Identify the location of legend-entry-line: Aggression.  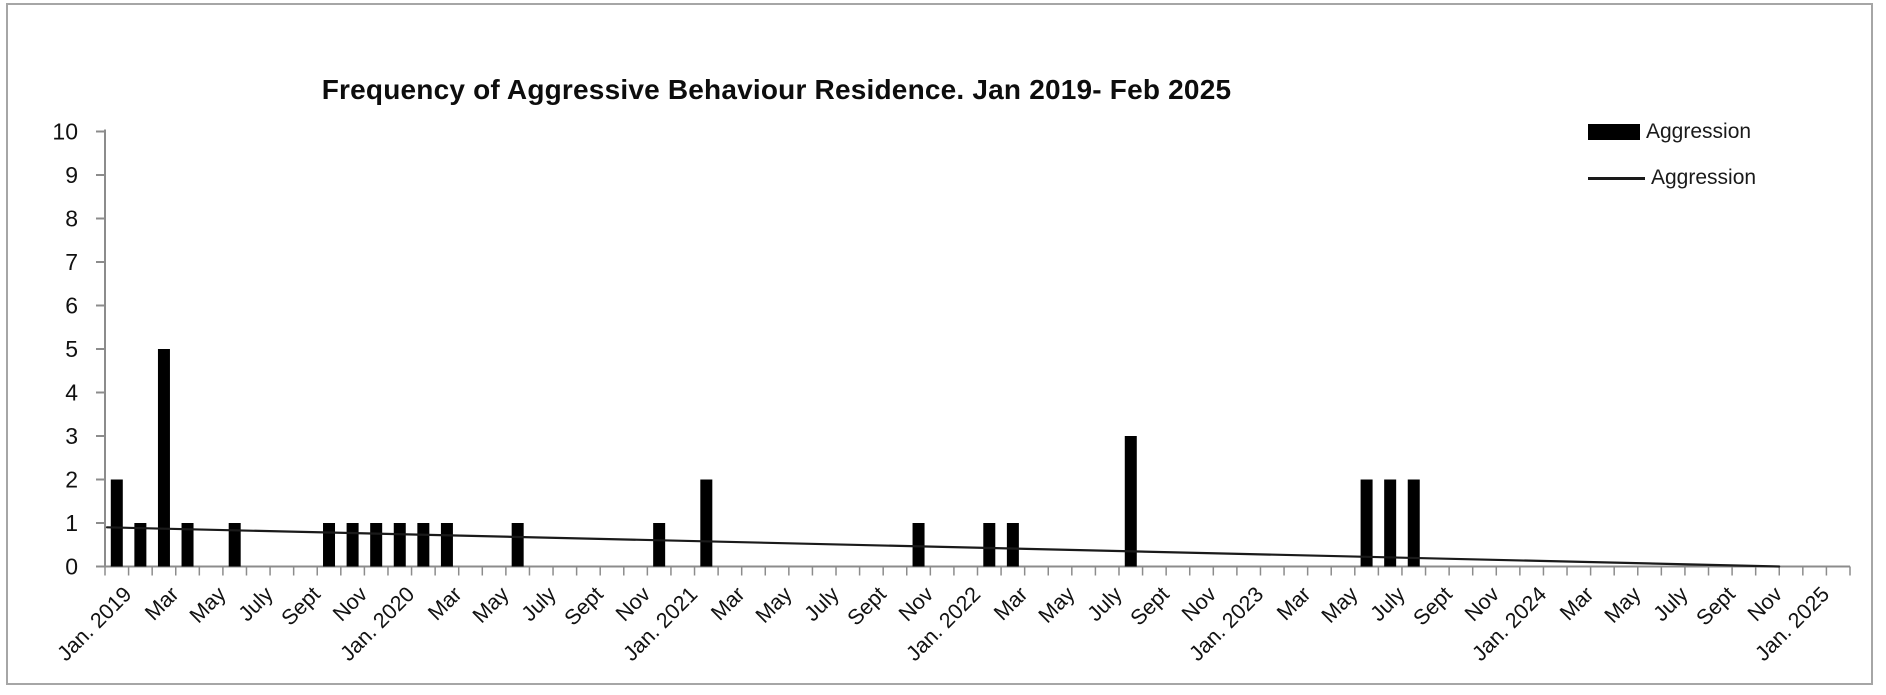
(1672, 178).